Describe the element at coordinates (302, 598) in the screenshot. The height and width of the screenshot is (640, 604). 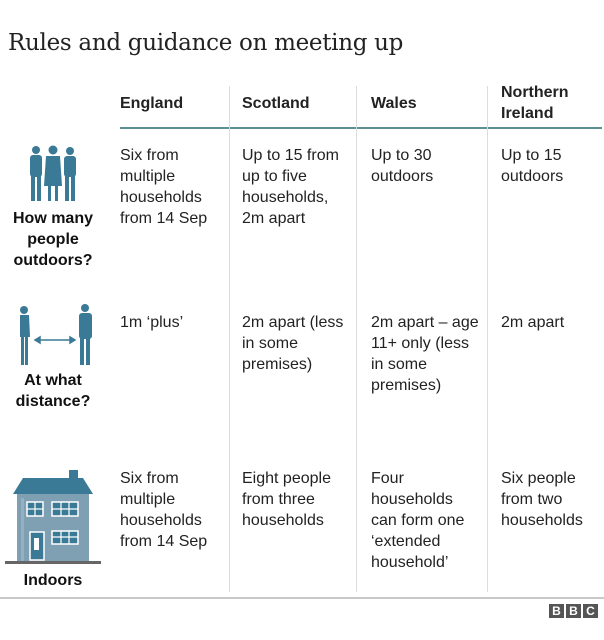
I see `footer-rule` at that location.